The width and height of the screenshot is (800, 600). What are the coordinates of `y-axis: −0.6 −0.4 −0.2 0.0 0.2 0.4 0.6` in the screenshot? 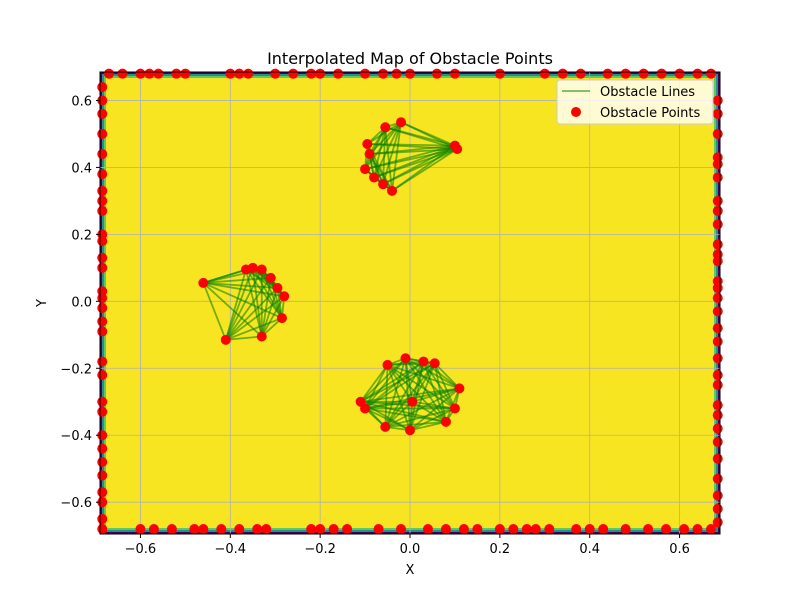 It's located at (80, 302).